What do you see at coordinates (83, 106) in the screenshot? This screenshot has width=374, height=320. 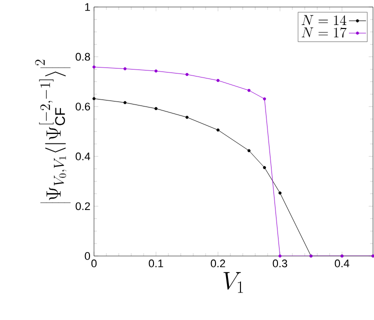 I see `y-tick-label: 0.6` at bounding box center [83, 106].